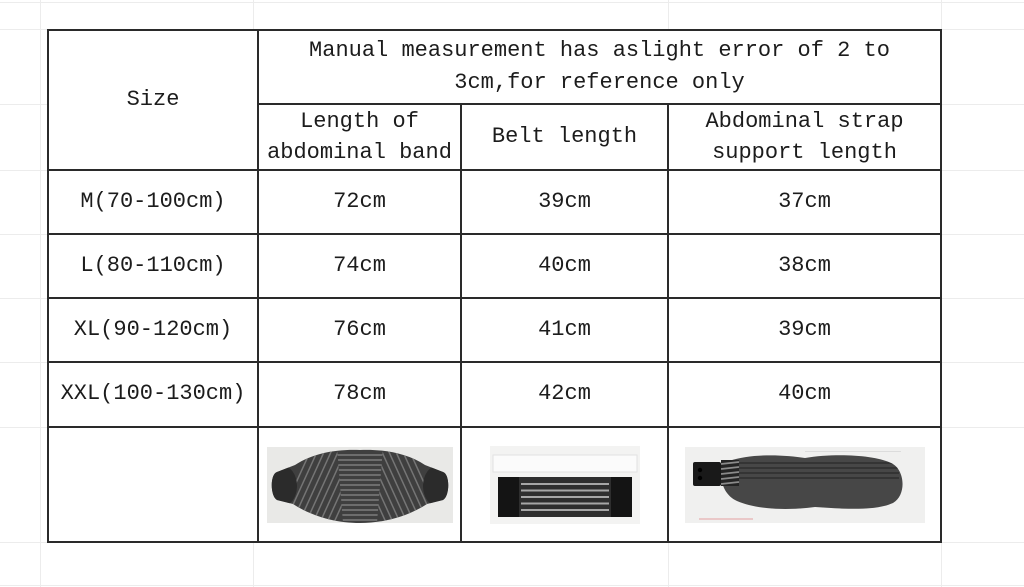 Image resolution: width=1024 pixels, height=587 pixels. I want to click on belt-photo-cell, so click(564, 484).